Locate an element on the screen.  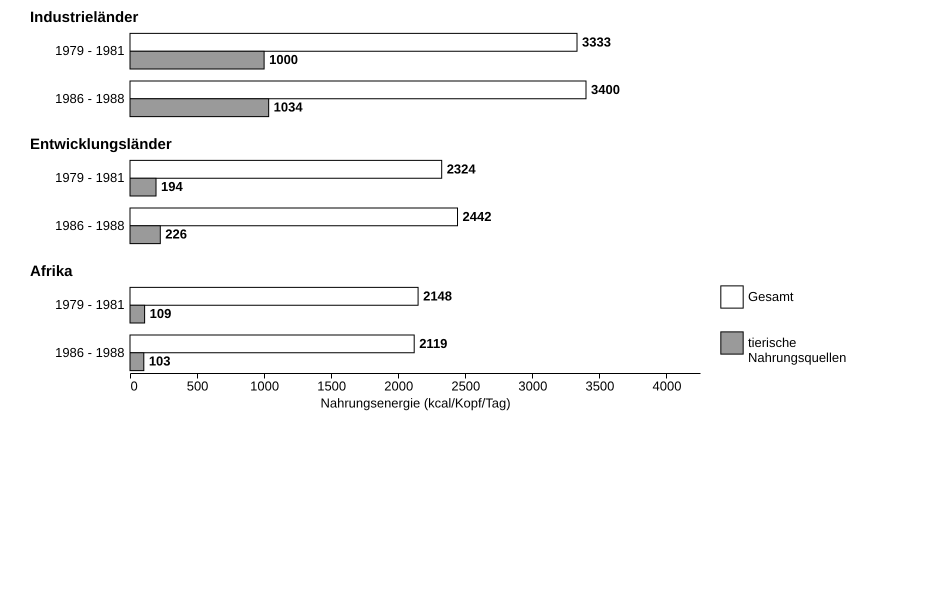
x-tick-label: 500 is located at coordinates (197, 386).